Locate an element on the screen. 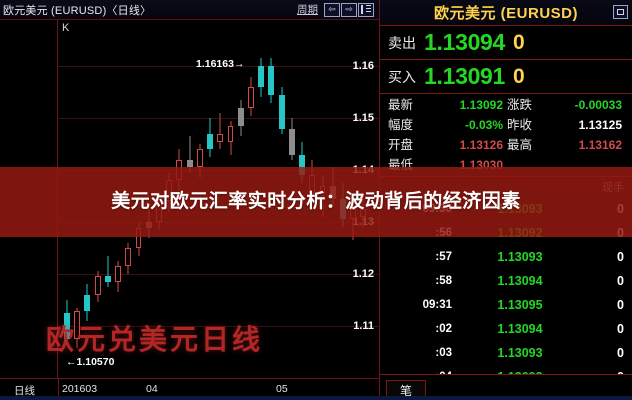 The width and height of the screenshot is (632, 400). y-tick-1: 1.15 is located at coordinates (363, 118).